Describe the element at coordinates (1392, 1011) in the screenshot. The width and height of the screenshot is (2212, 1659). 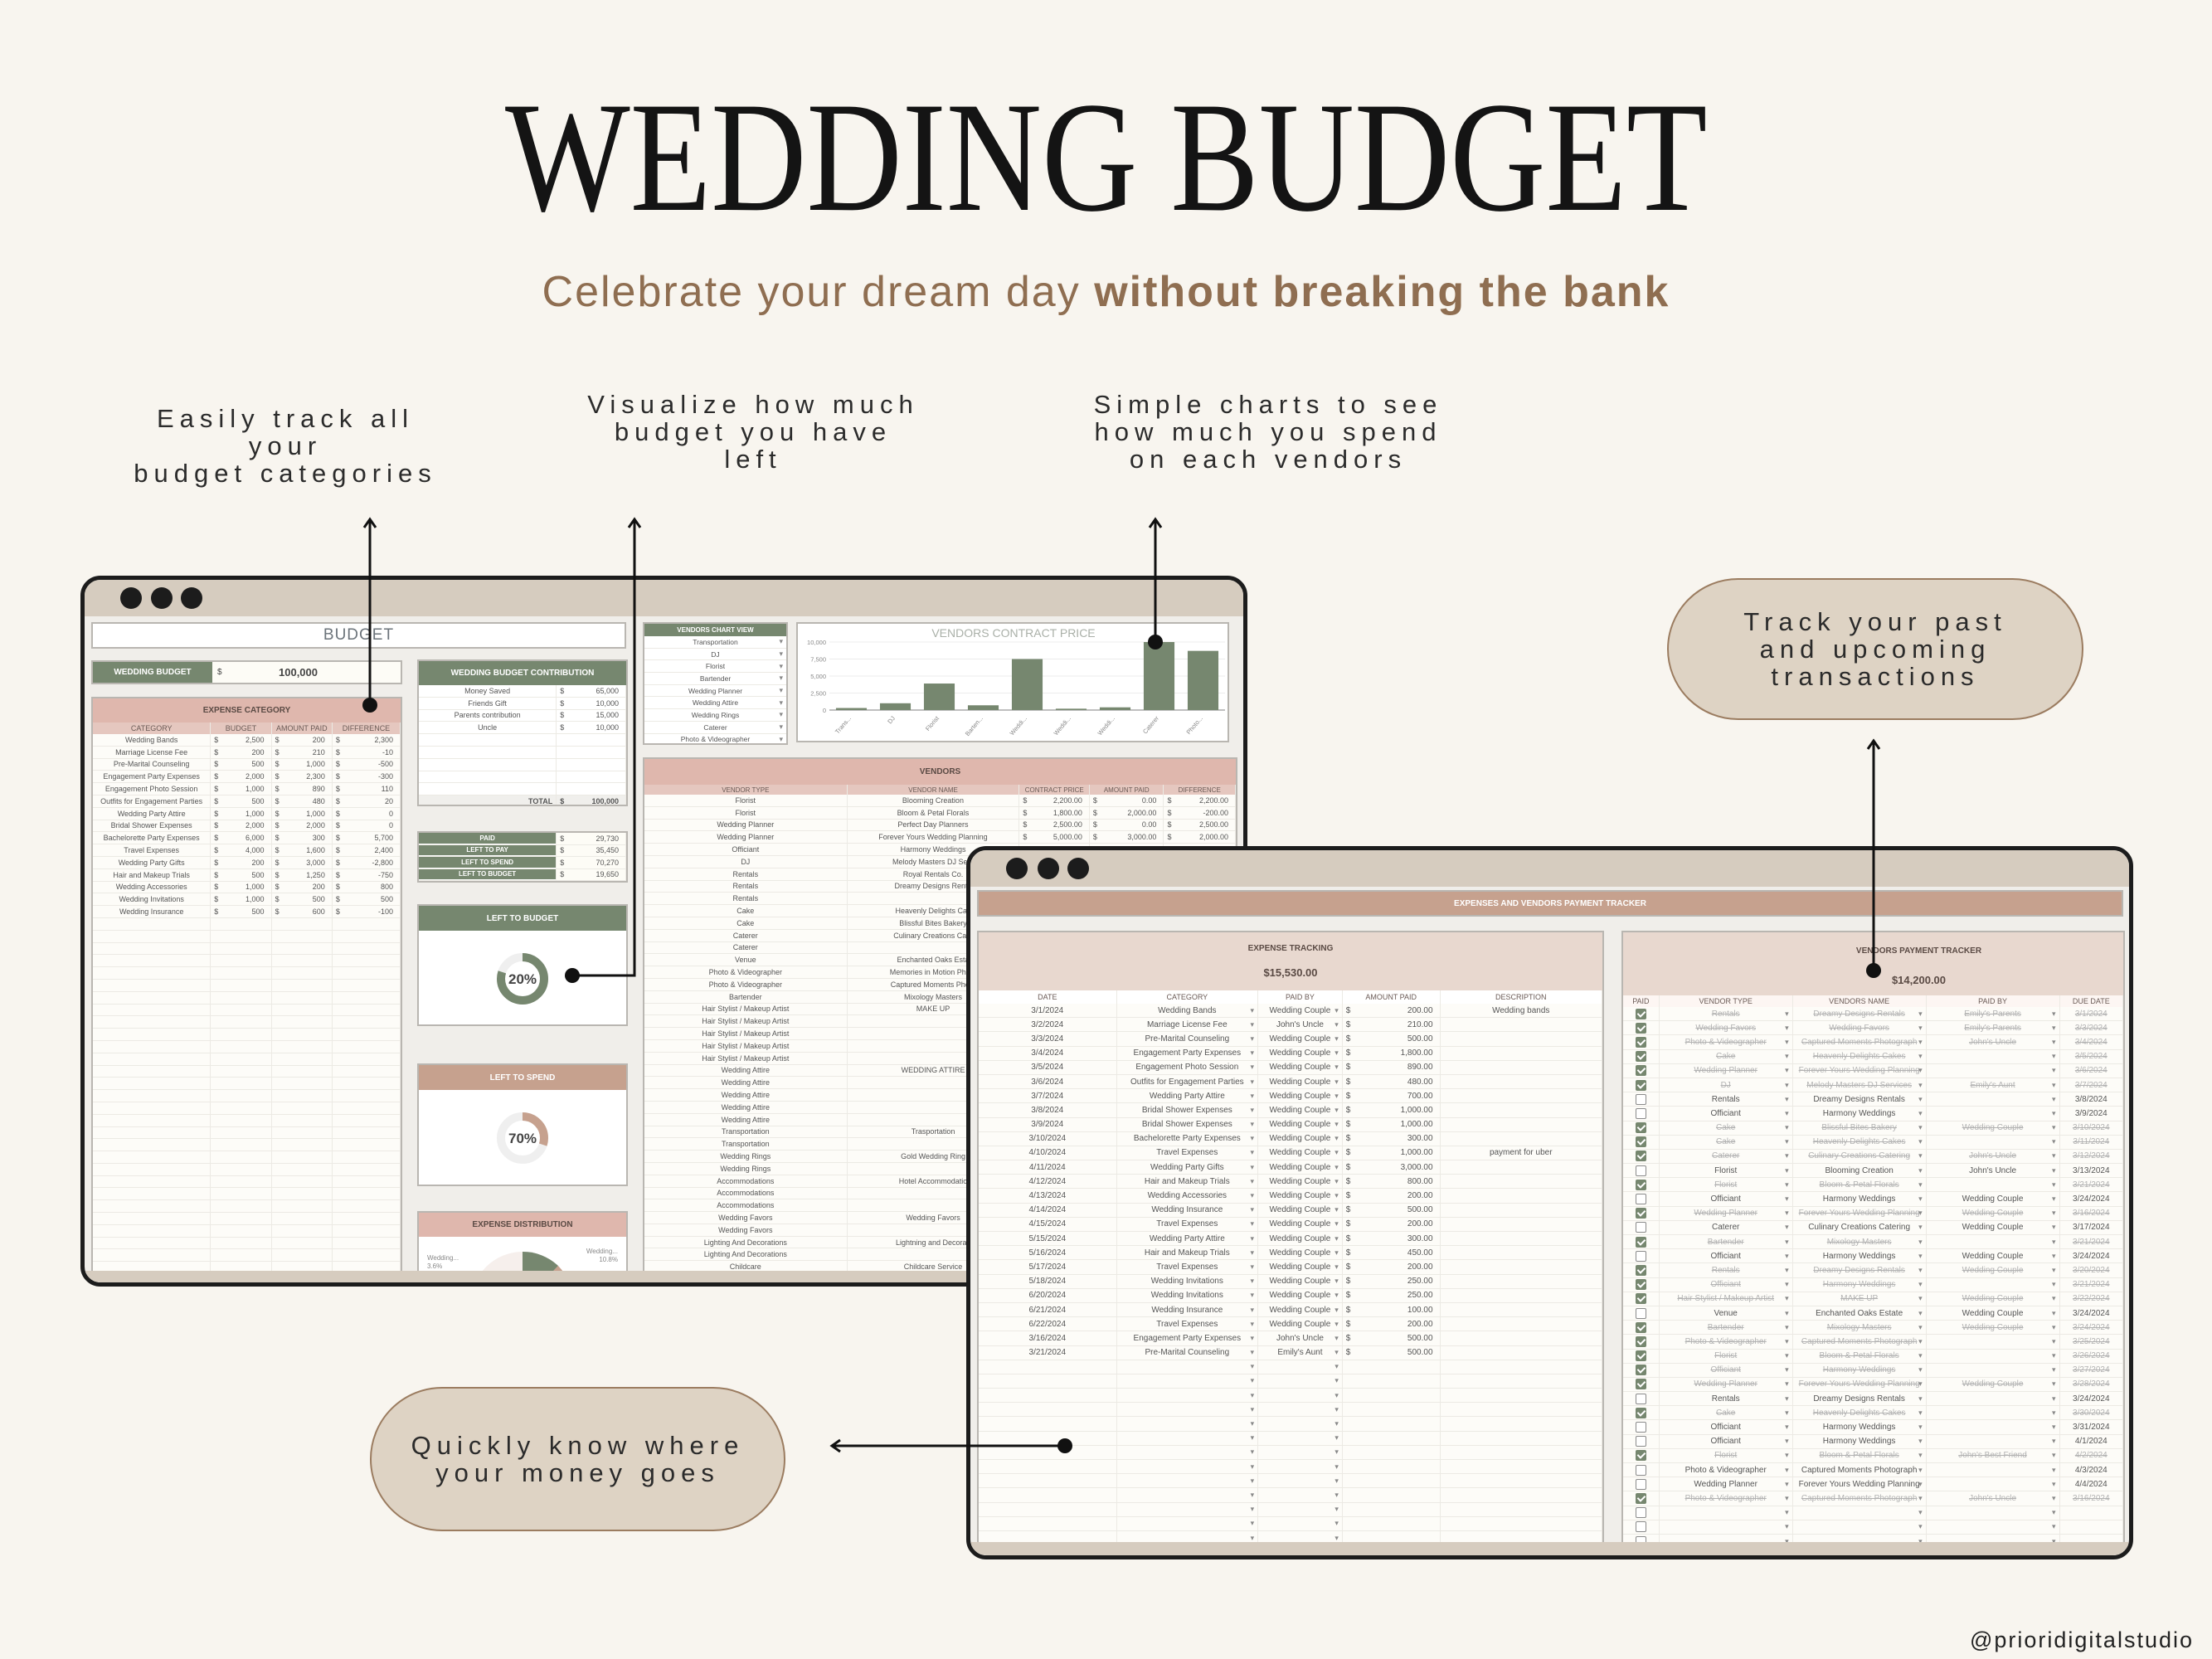
I see `amount-paid-cell: $200.00` at that location.